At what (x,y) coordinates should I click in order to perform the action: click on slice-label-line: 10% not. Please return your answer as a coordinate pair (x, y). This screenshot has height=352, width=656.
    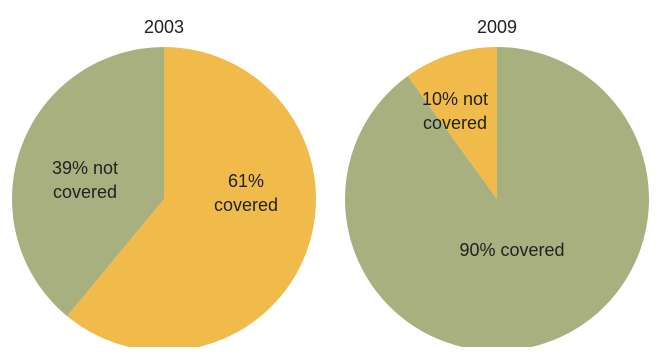
    Looking at the image, I should click on (455, 99).